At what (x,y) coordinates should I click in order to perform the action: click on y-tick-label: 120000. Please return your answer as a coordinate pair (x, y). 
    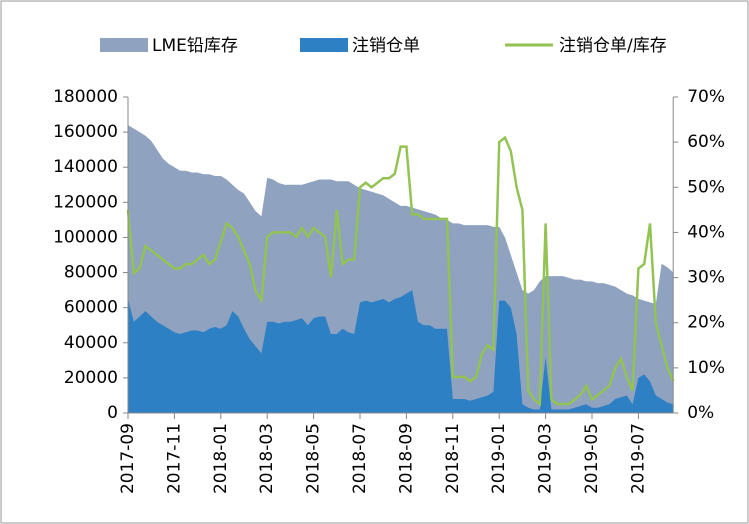
    Looking at the image, I should click on (85, 202).